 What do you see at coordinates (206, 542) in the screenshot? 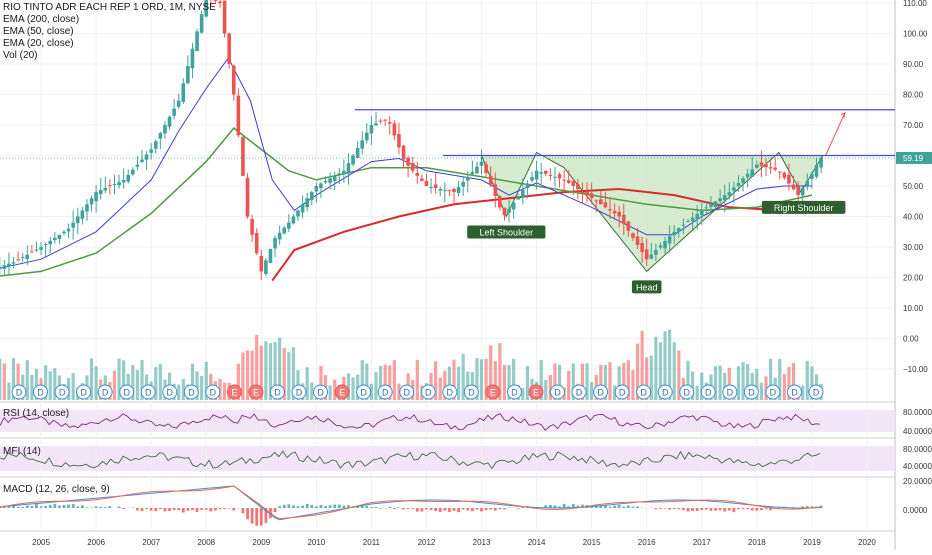
I see `time-tick: 2008` at bounding box center [206, 542].